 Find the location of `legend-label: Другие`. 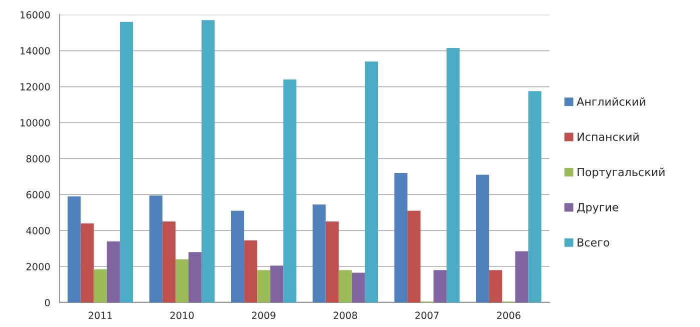

legend-label: Другие is located at coordinates (597, 208).